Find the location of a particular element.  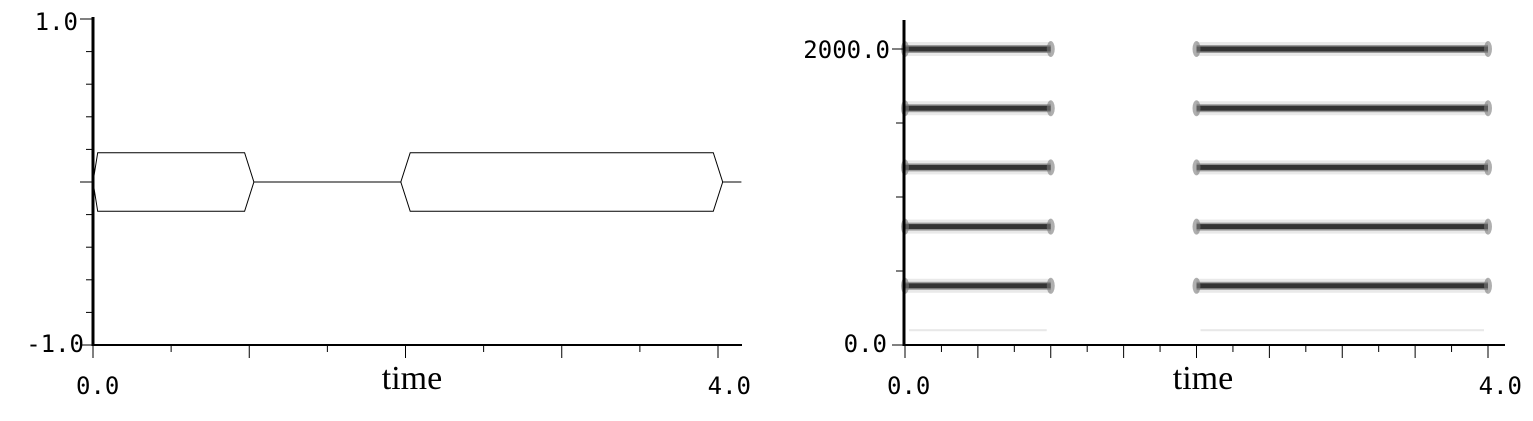

spectrogram-x-tick-label-start: 0.0 is located at coordinates (908, 386).